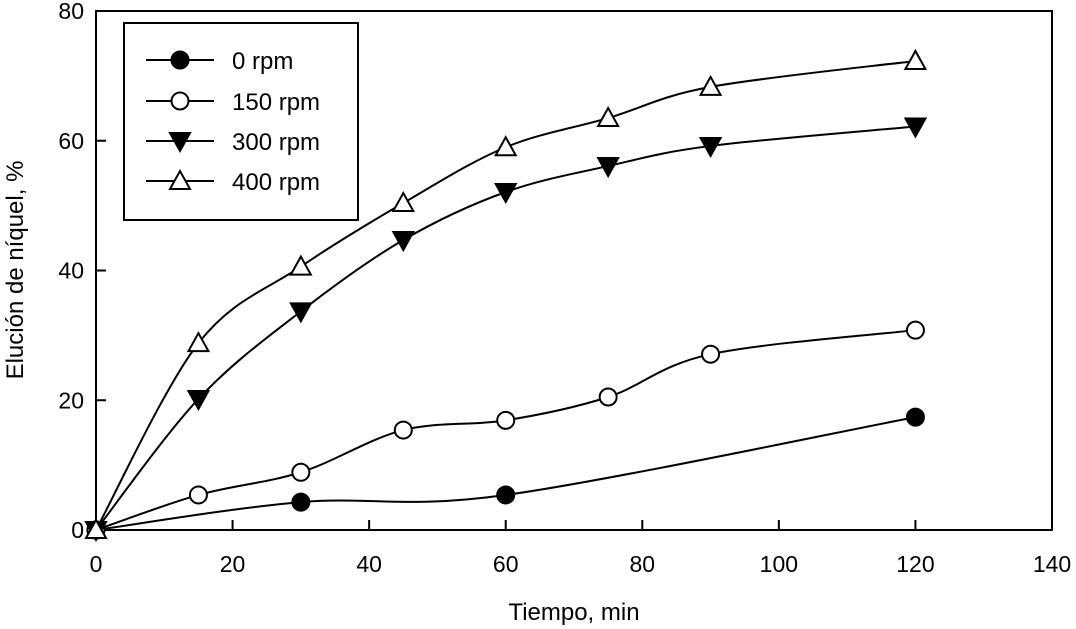 This screenshot has height=629, width=1076. Describe the element at coordinates (262, 61) in the screenshot. I see `legend-label: 0 rpm` at that location.